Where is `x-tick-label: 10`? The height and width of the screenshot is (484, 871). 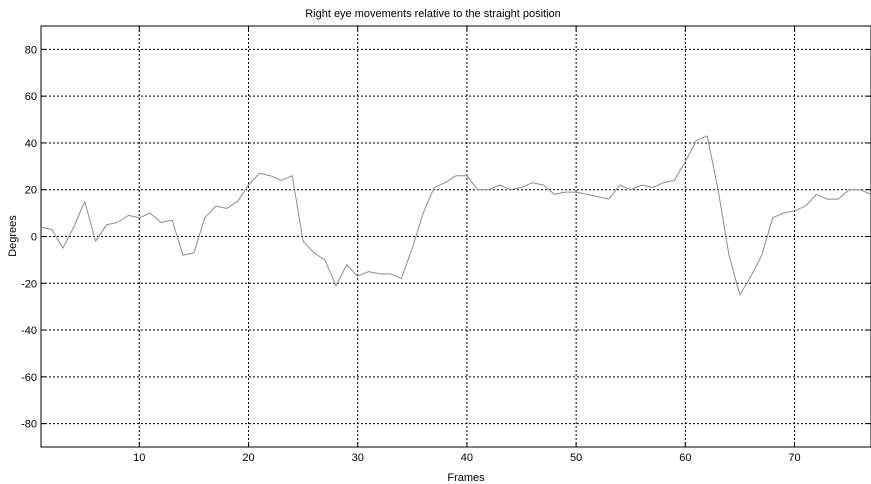 x-tick-label: 10 is located at coordinates (139, 458).